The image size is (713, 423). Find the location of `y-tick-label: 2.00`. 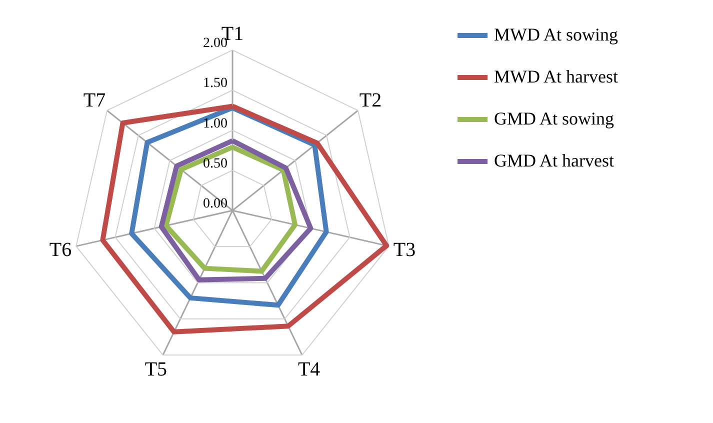

y-tick-label: 2.00 is located at coordinates (215, 44).